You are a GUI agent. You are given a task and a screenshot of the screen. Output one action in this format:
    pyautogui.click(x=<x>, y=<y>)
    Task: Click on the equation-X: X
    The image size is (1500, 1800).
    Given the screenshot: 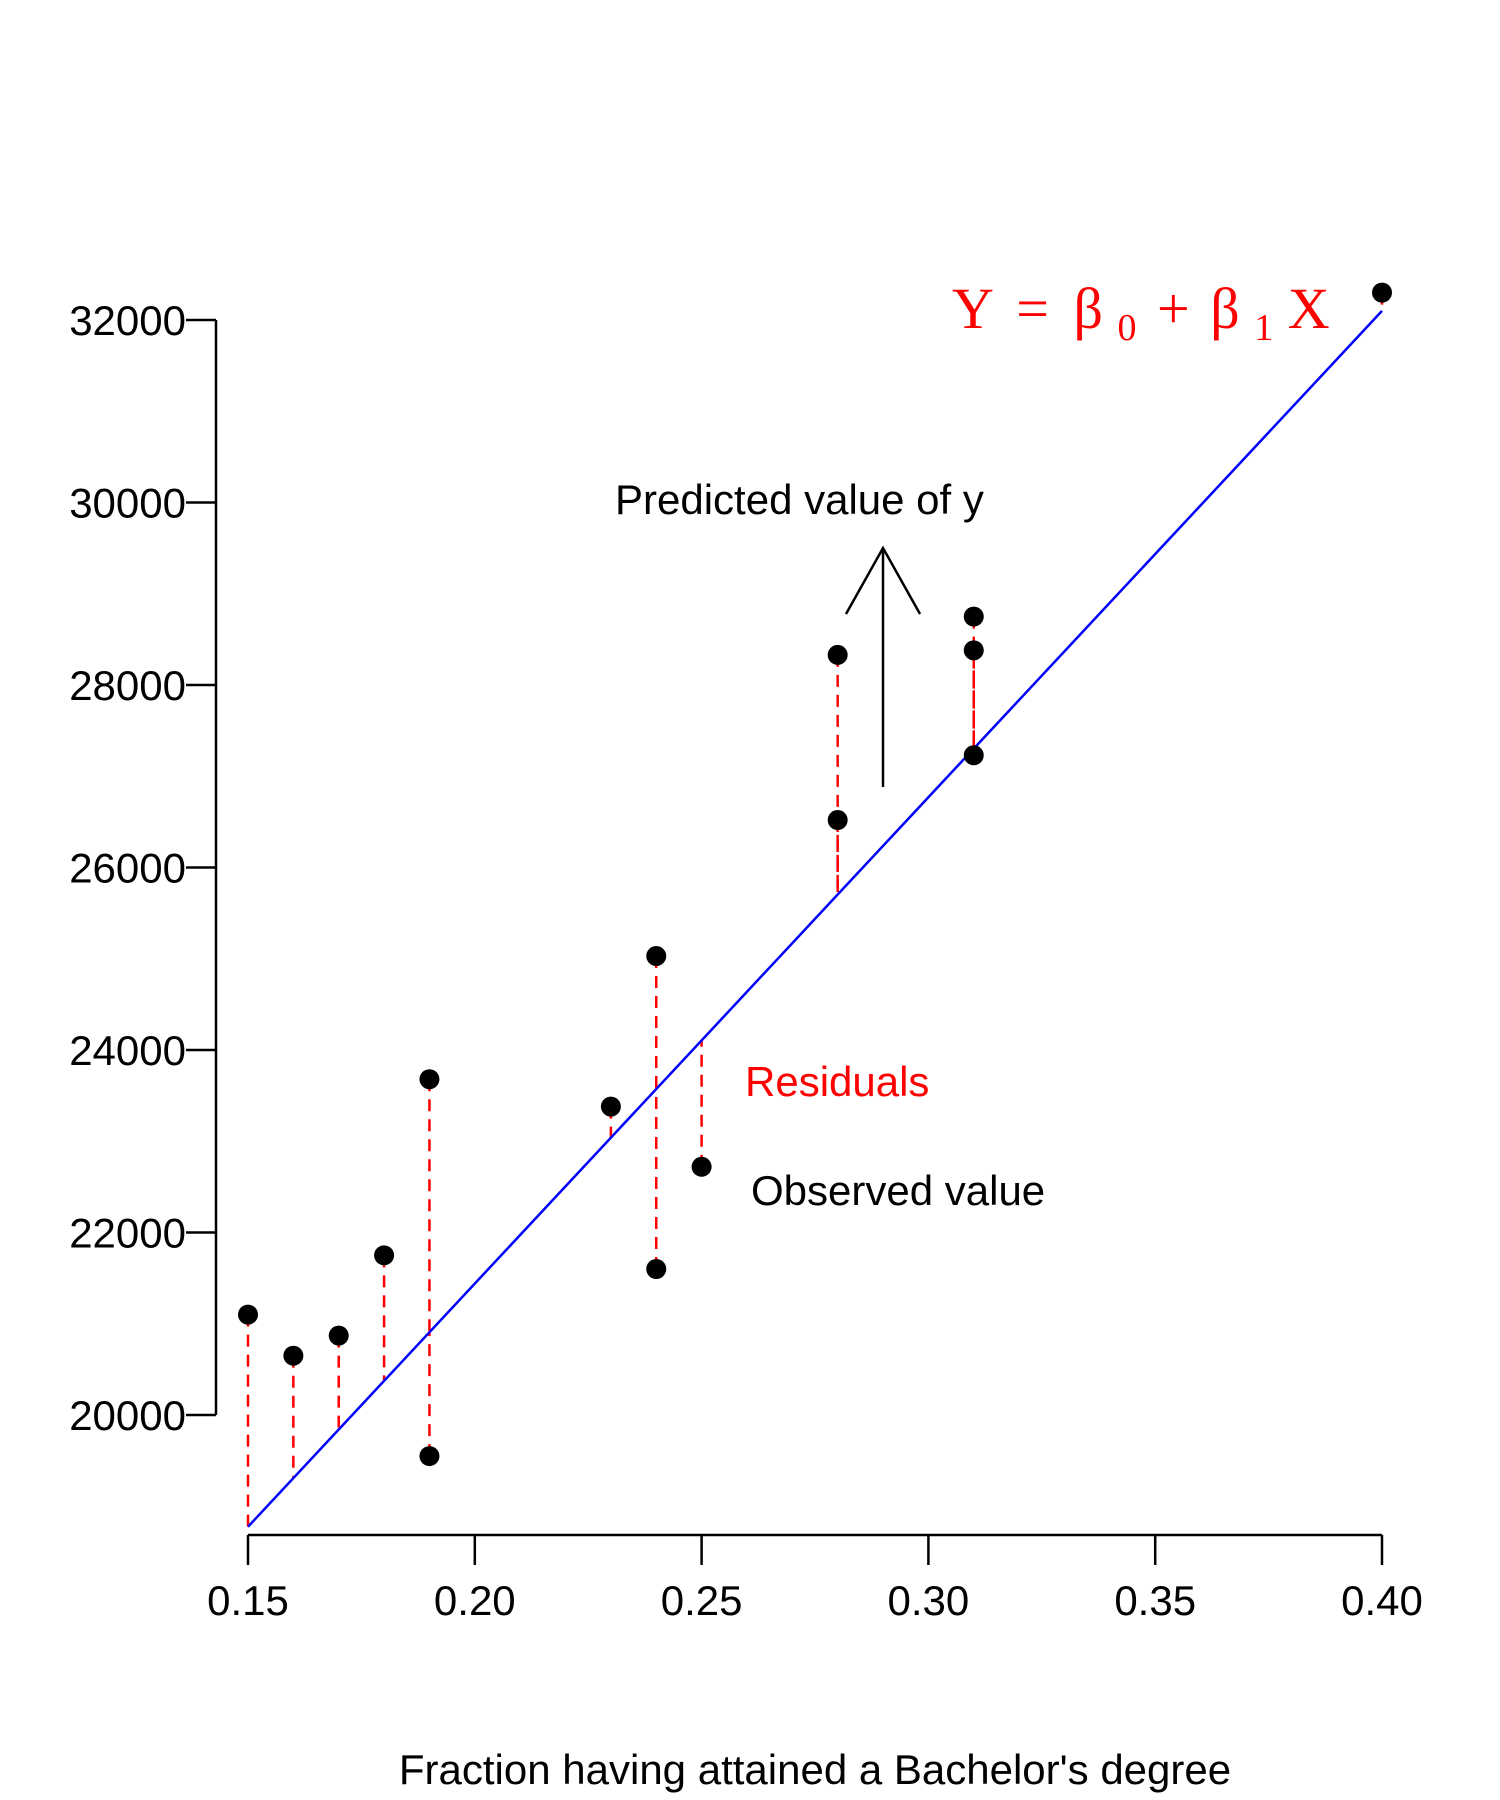 What is the action you would take?
    pyautogui.click(x=1309, y=308)
    